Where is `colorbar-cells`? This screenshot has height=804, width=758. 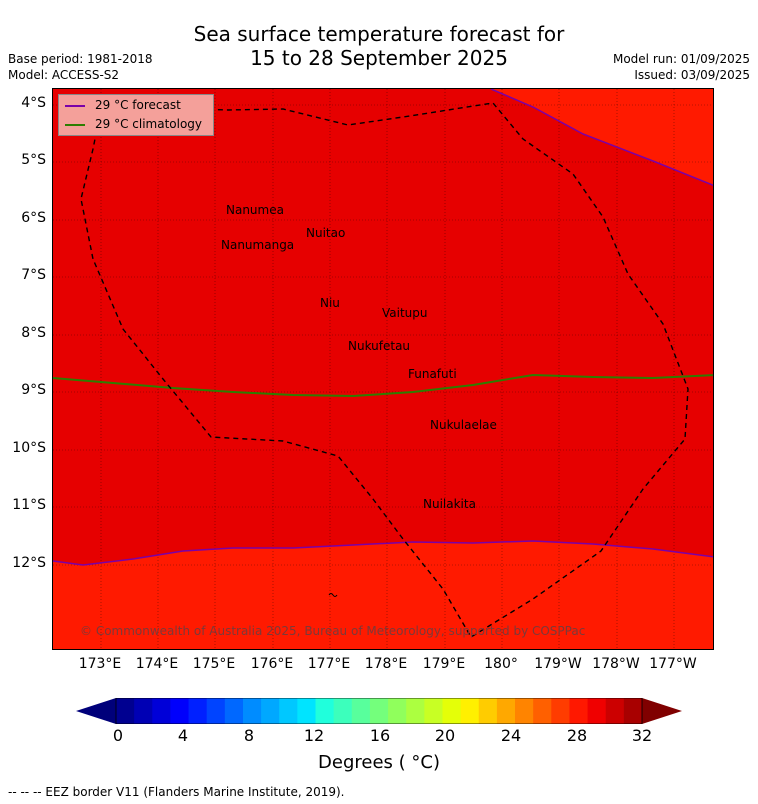 colorbar-cells is located at coordinates (379, 711).